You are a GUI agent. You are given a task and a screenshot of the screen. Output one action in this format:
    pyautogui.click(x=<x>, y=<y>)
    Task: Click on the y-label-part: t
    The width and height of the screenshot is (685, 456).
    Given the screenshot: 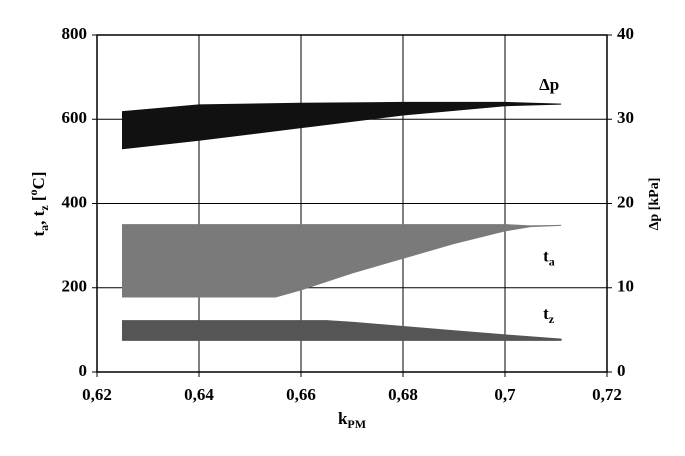 What is the action you would take?
    pyautogui.click(x=38, y=234)
    